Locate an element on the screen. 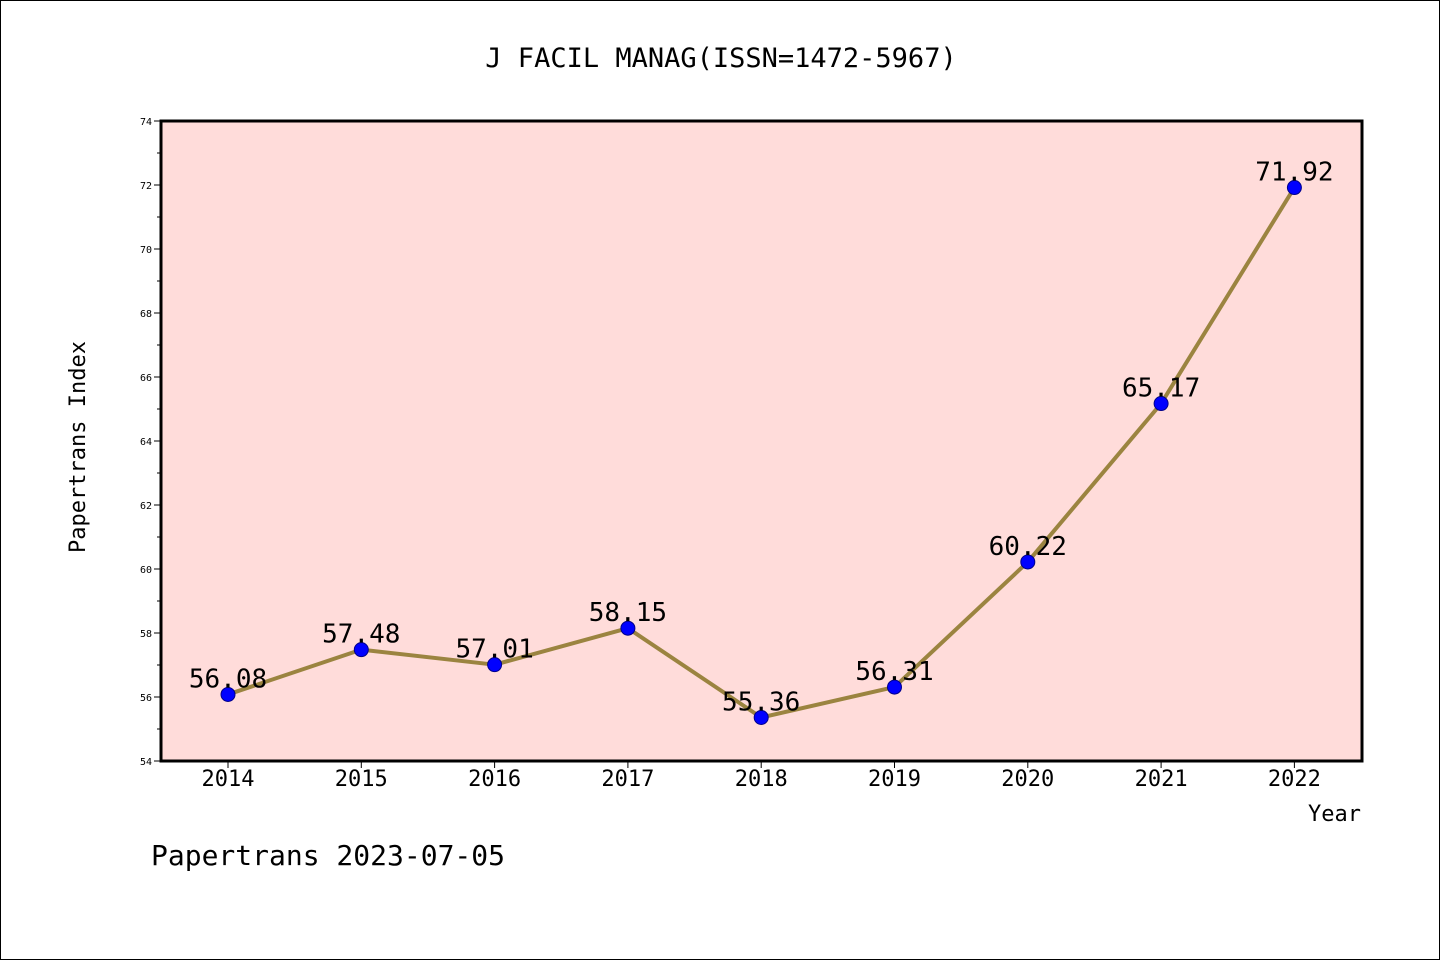 The width and height of the screenshot is (1440, 960). x-tick-label: 2021 is located at coordinates (1161, 779).